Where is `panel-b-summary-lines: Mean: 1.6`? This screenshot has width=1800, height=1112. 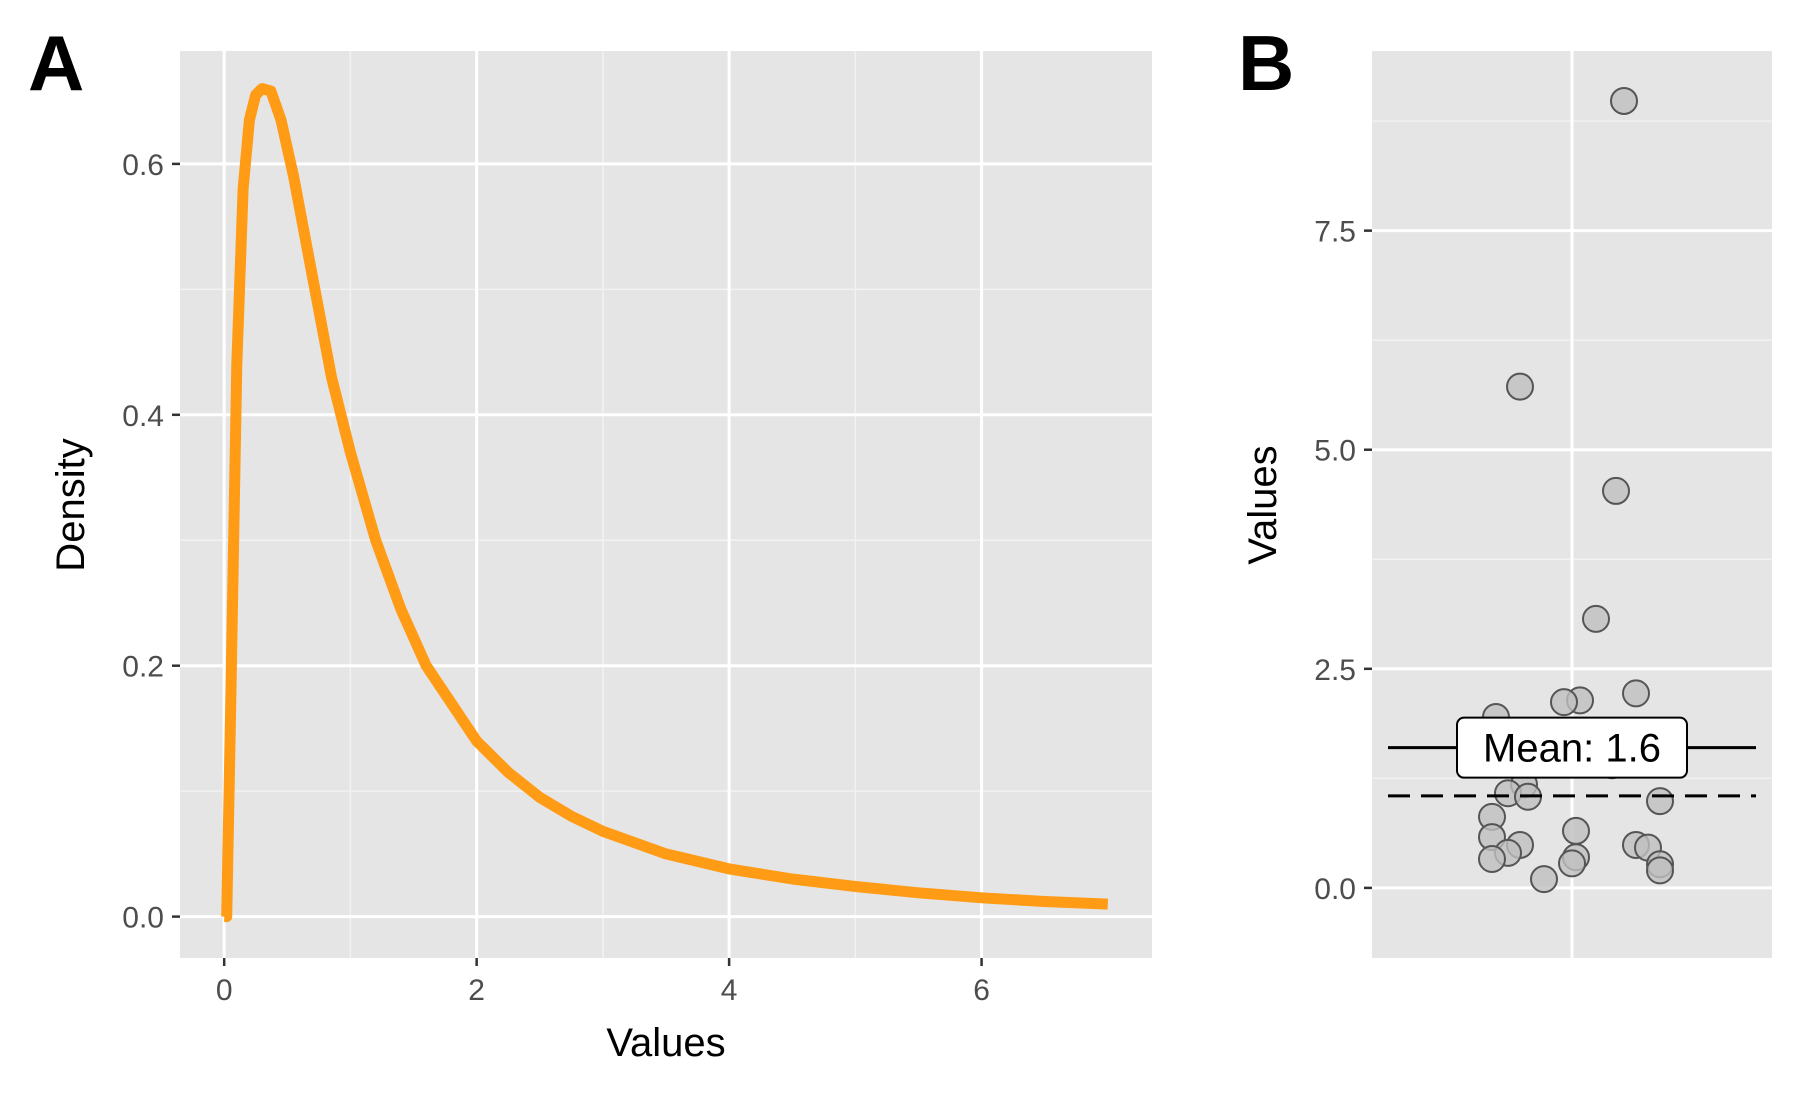 panel-b-summary-lines: Mean: 1.6 is located at coordinates (1572, 757).